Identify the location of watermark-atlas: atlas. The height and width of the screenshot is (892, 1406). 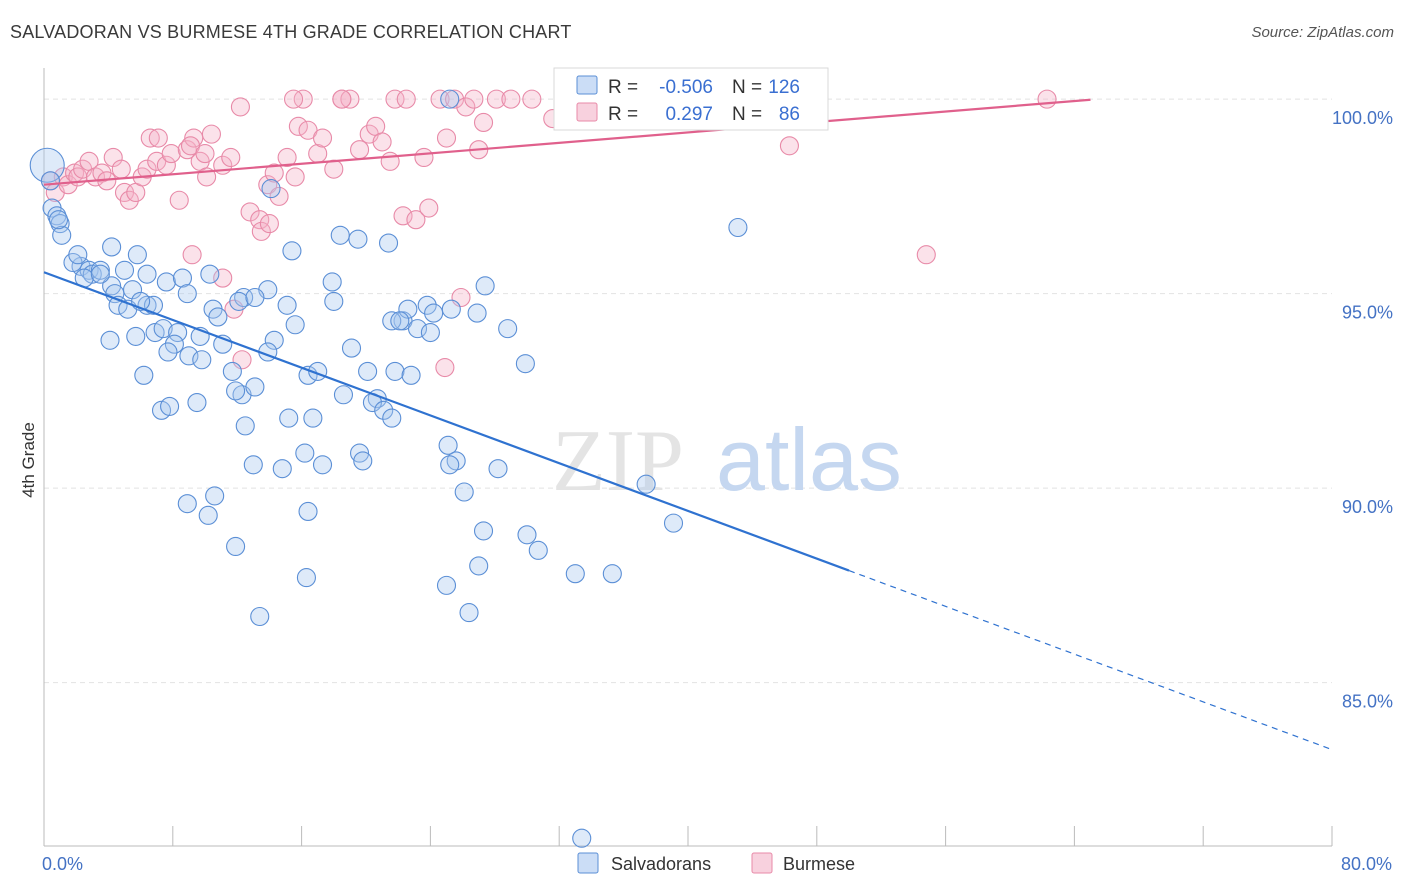
(809, 459).